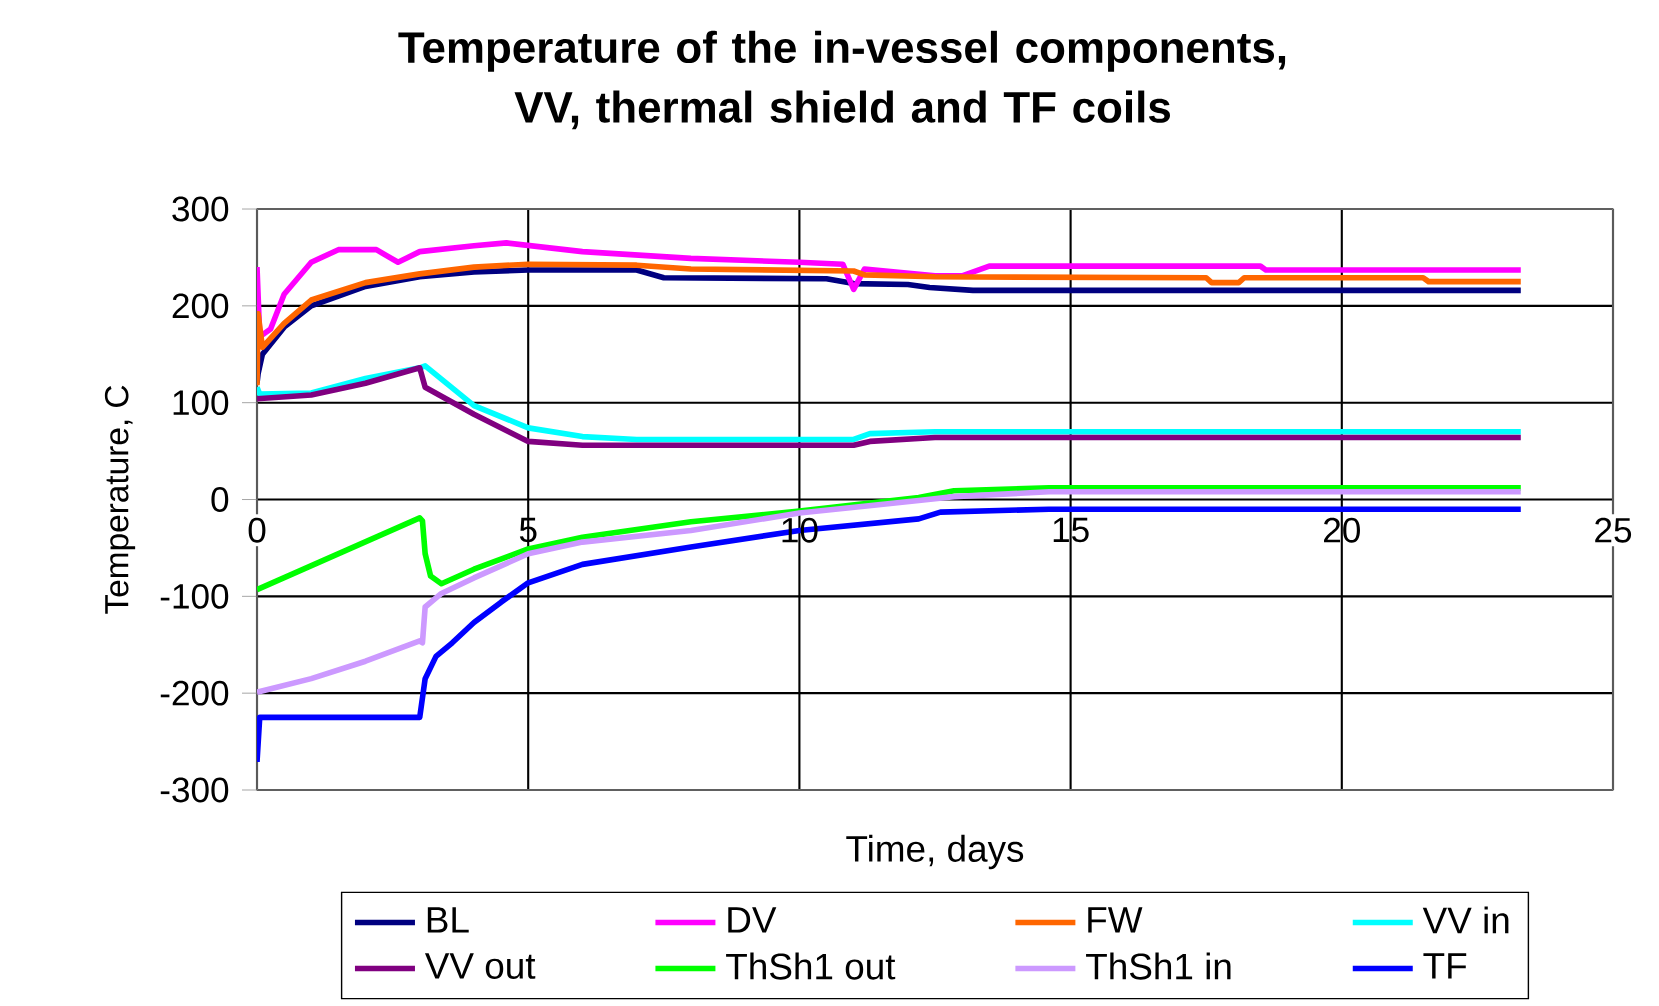 The width and height of the screenshot is (1659, 1006). Describe the element at coordinates (194, 693) in the screenshot. I see `y-tick-label: -200` at that location.